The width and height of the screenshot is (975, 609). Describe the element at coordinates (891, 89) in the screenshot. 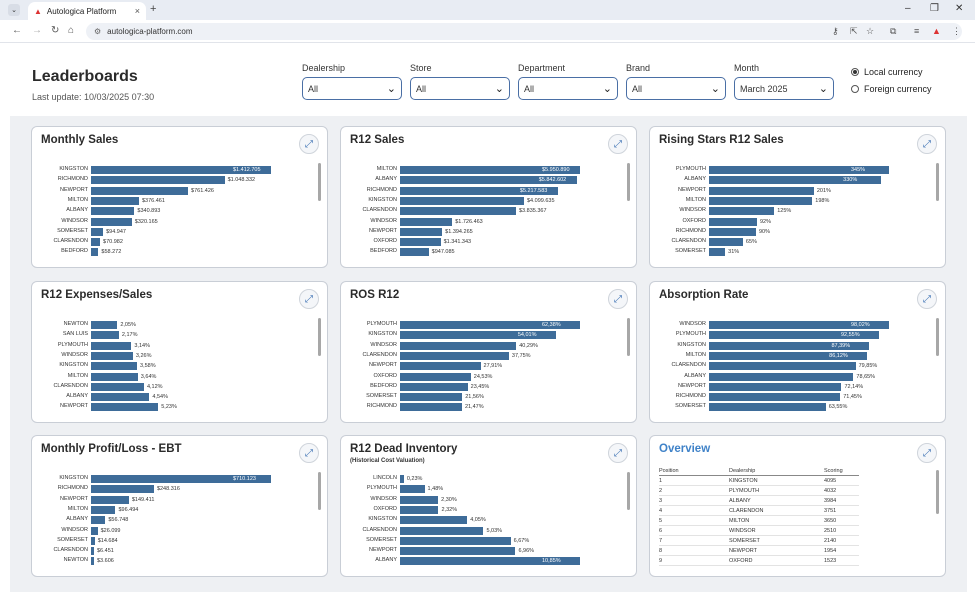

I see `foreign-currency-radio: Foreign currency` at that location.